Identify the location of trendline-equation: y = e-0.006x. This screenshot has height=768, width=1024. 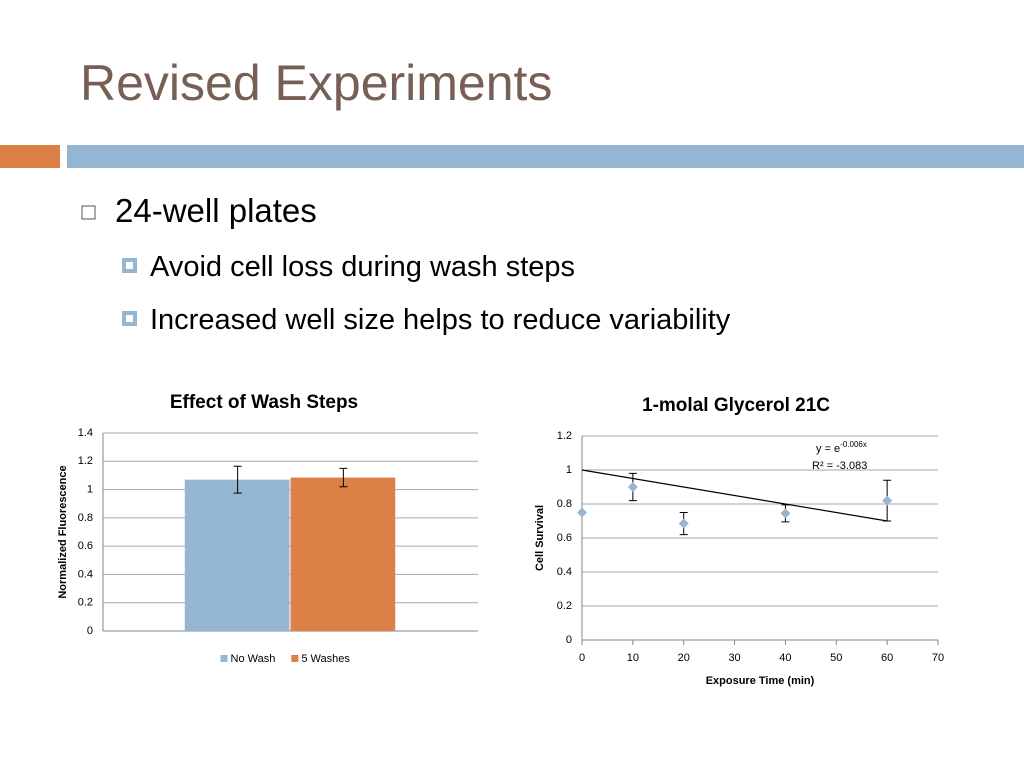
(841, 447).